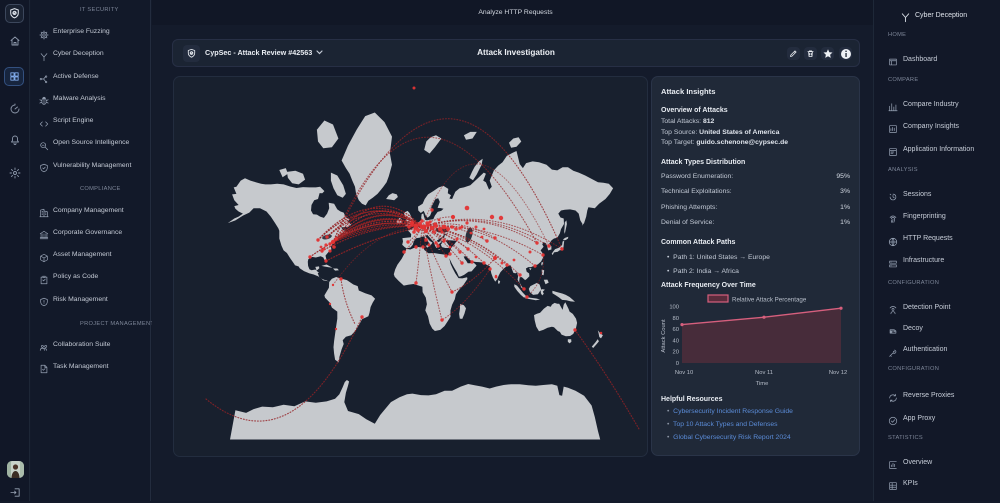 This screenshot has height=503, width=1000. What do you see at coordinates (677, 364) in the screenshot?
I see `svg-text: 0` at bounding box center [677, 364].